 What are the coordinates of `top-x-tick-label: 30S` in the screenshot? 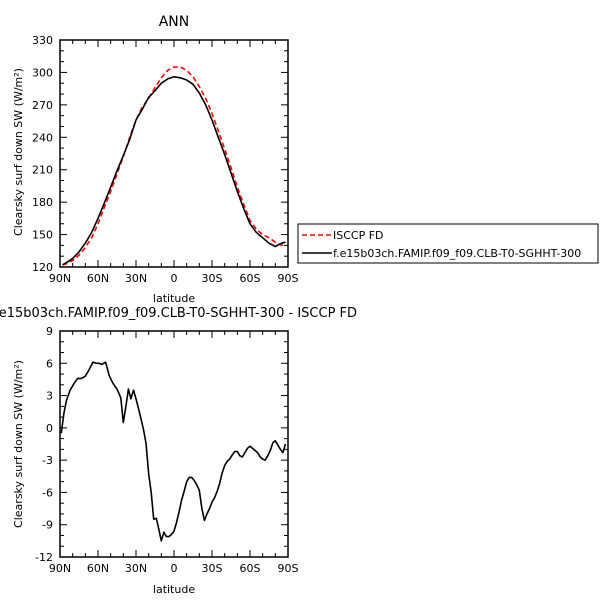 It's located at (212, 278).